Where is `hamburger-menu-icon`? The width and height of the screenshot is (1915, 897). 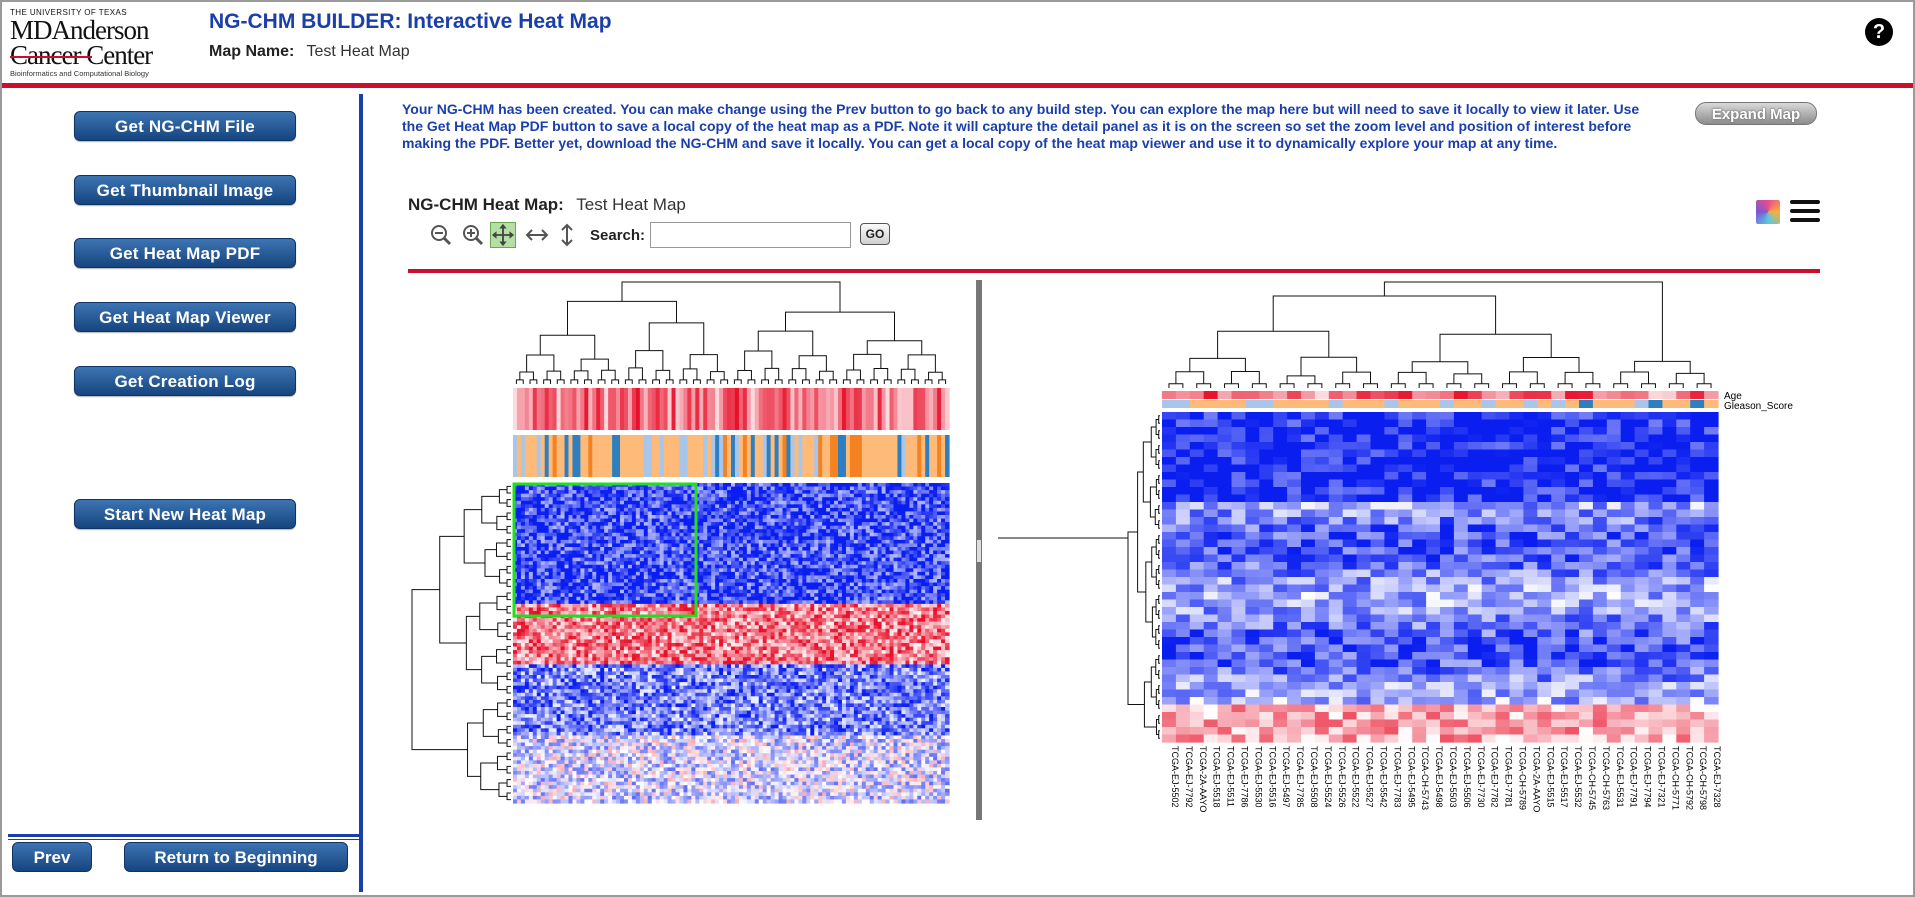 hamburger-menu-icon is located at coordinates (1805, 211).